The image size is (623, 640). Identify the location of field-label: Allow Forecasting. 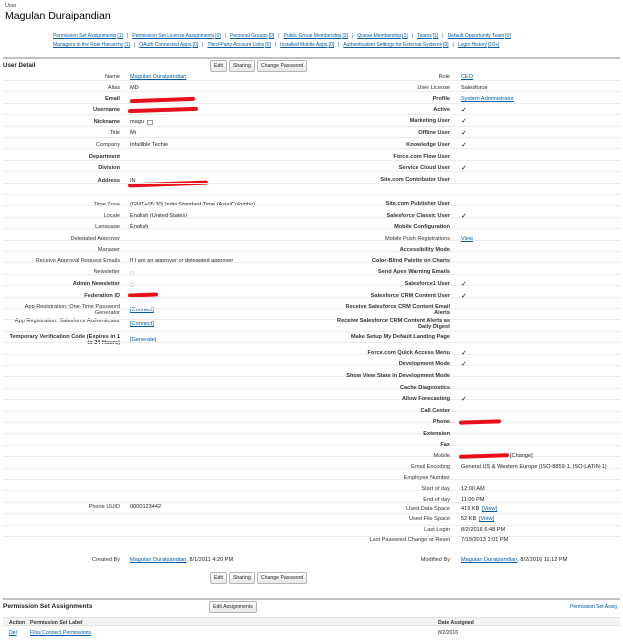
(425, 399).